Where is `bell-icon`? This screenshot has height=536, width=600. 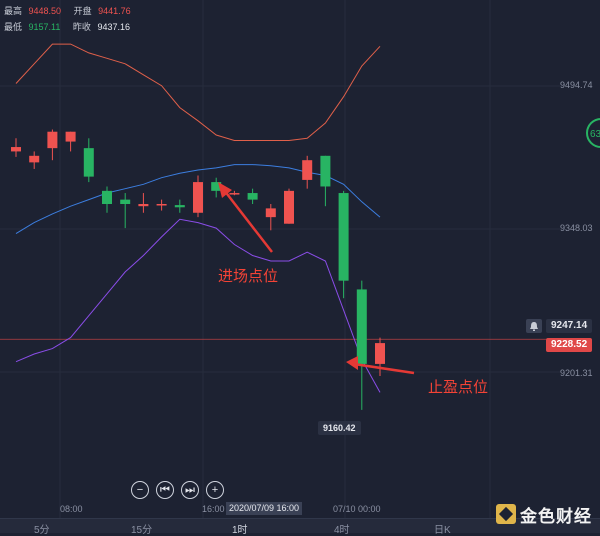 bell-icon is located at coordinates (534, 326).